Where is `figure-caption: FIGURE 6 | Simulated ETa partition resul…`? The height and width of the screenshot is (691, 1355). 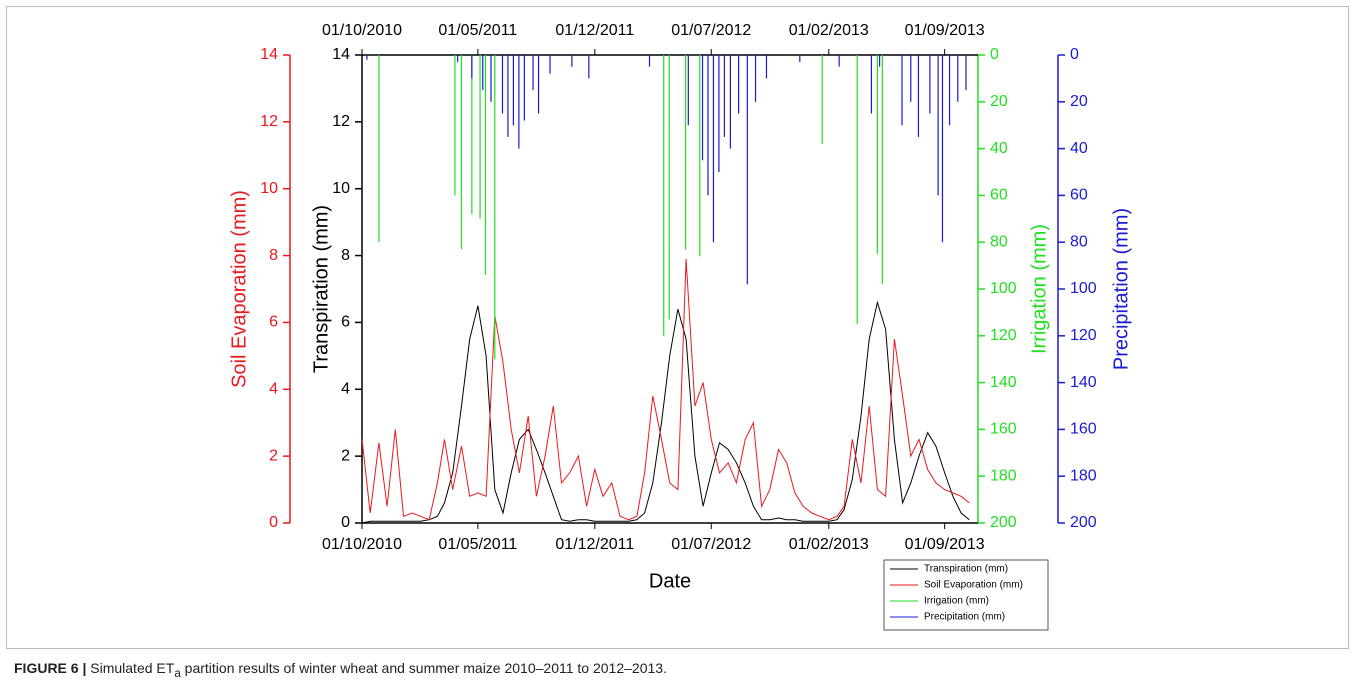 figure-caption: FIGURE 6 | Simulated ETa partition resul… is located at coordinates (340, 670).